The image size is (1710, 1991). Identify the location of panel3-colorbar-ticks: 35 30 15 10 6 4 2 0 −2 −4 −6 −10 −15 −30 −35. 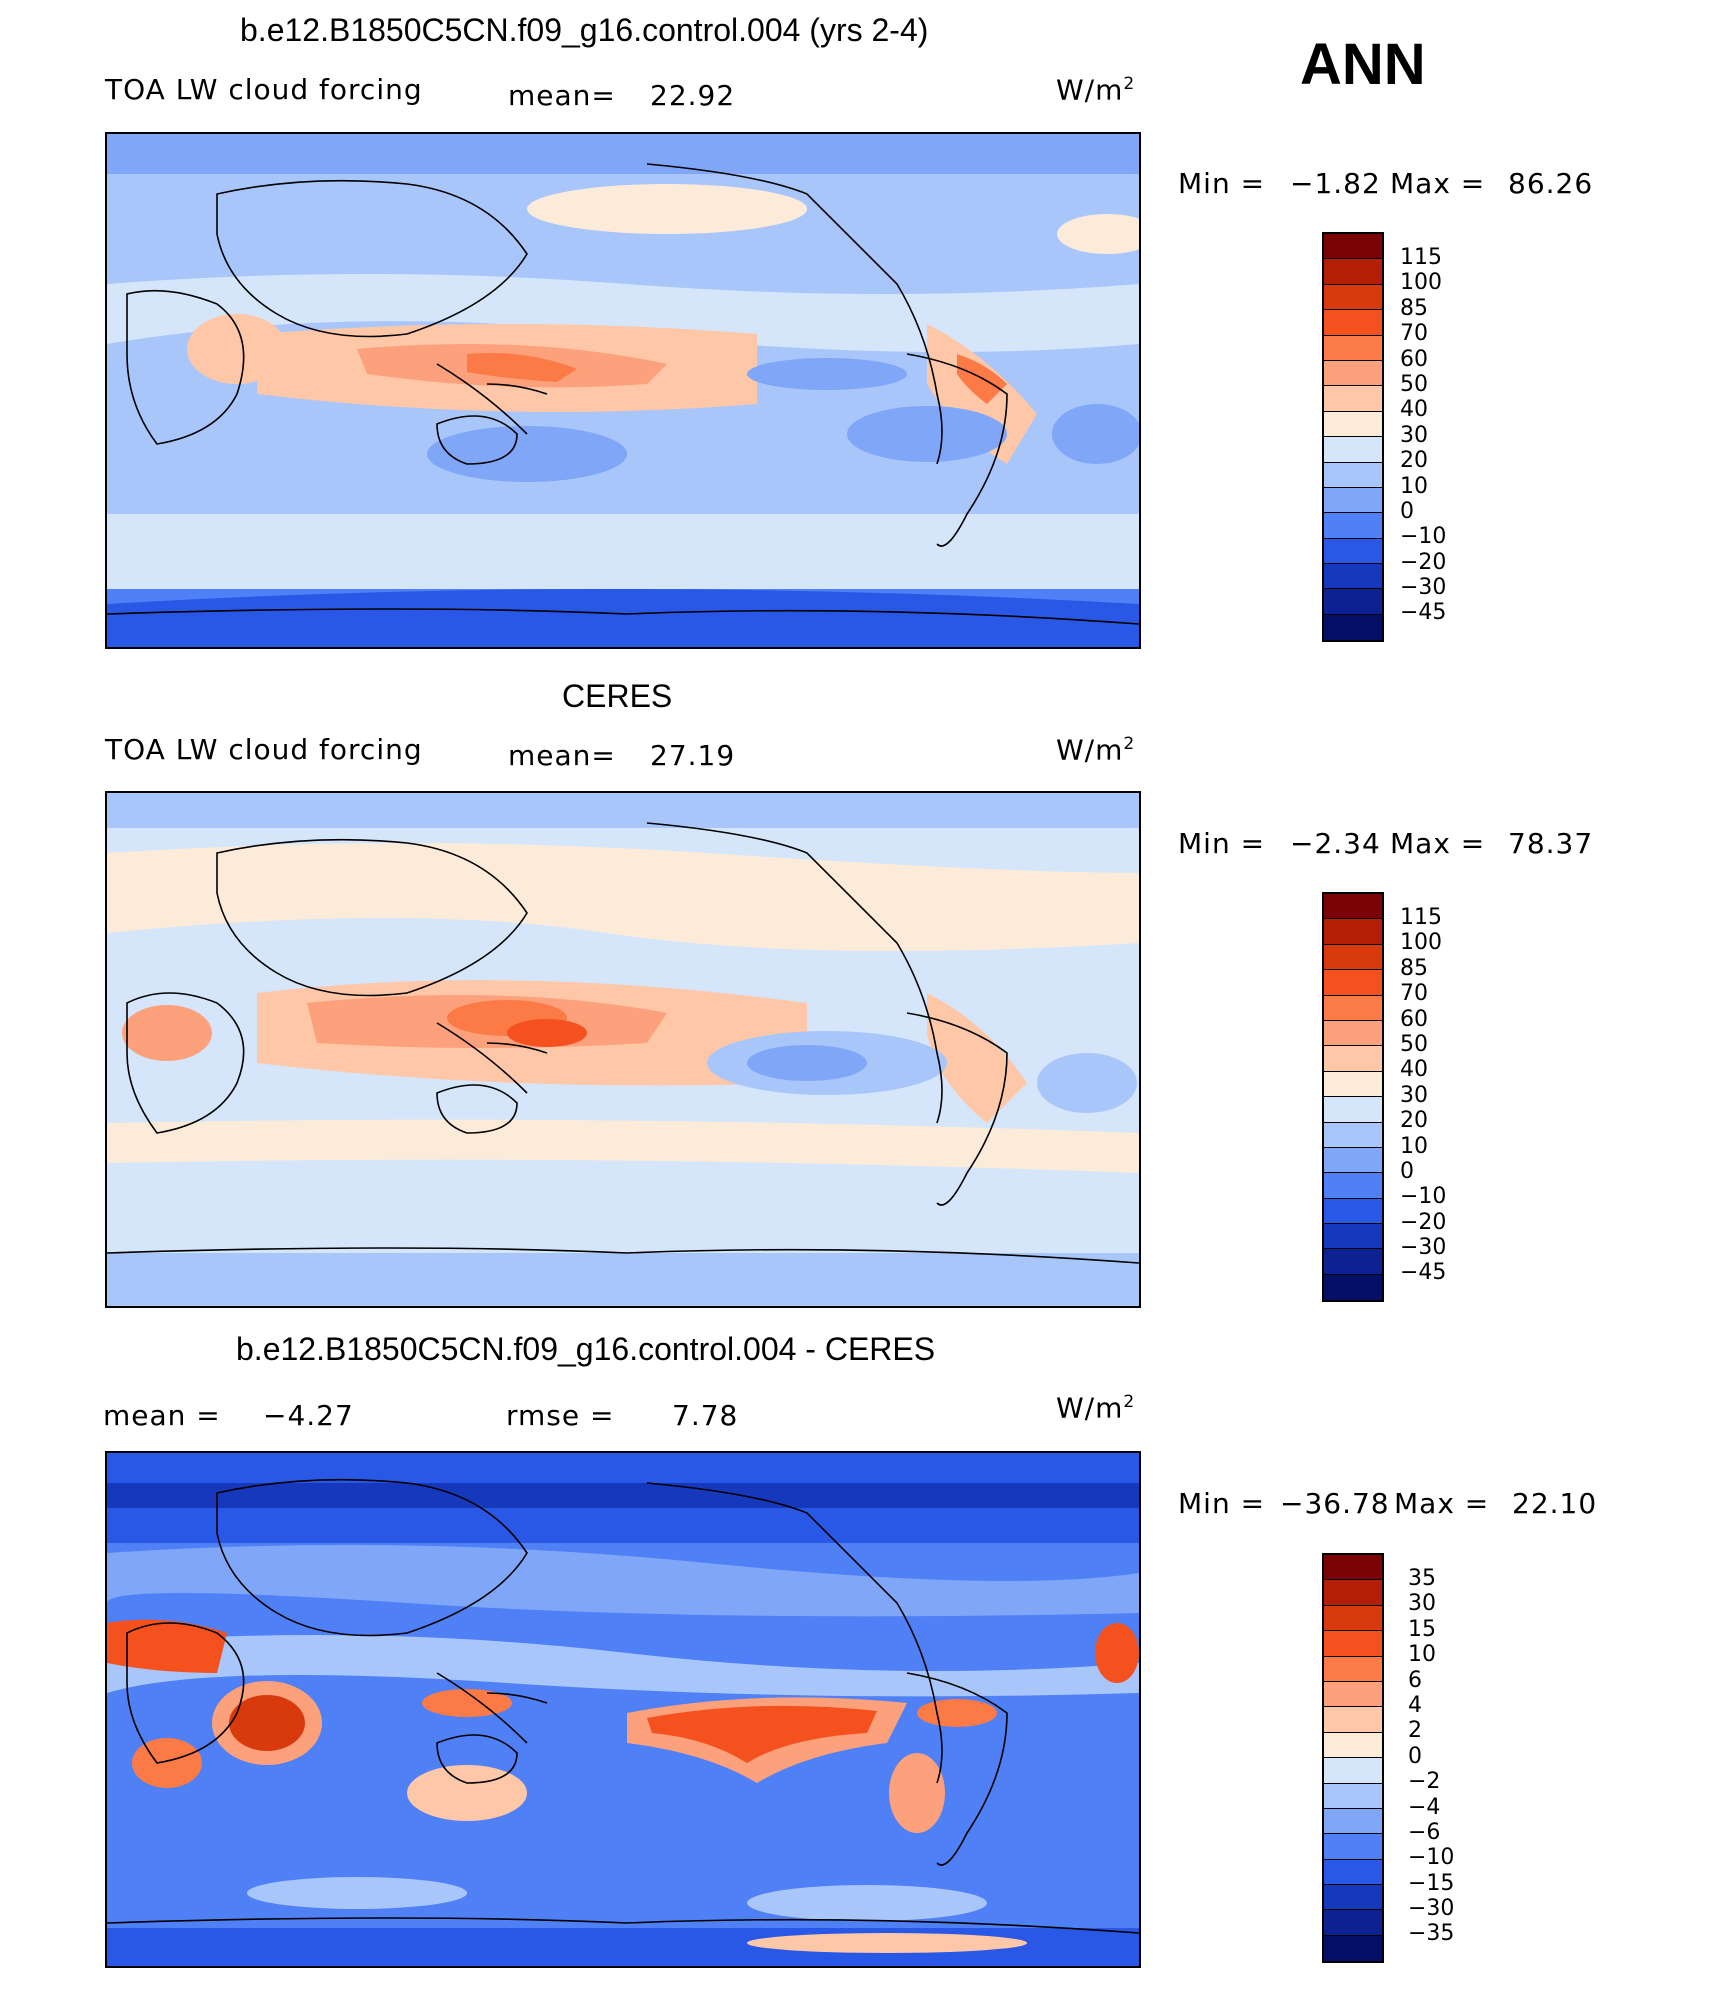
(1431, 1756).